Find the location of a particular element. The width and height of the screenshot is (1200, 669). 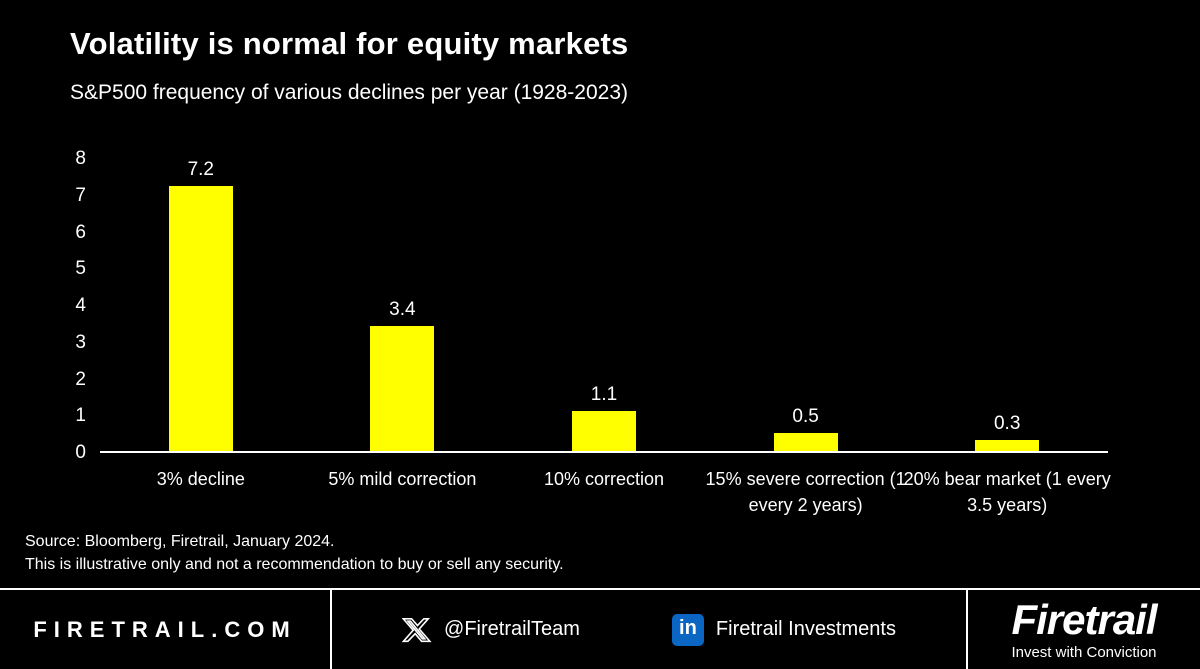

linkedin-icon: in is located at coordinates (687, 629).